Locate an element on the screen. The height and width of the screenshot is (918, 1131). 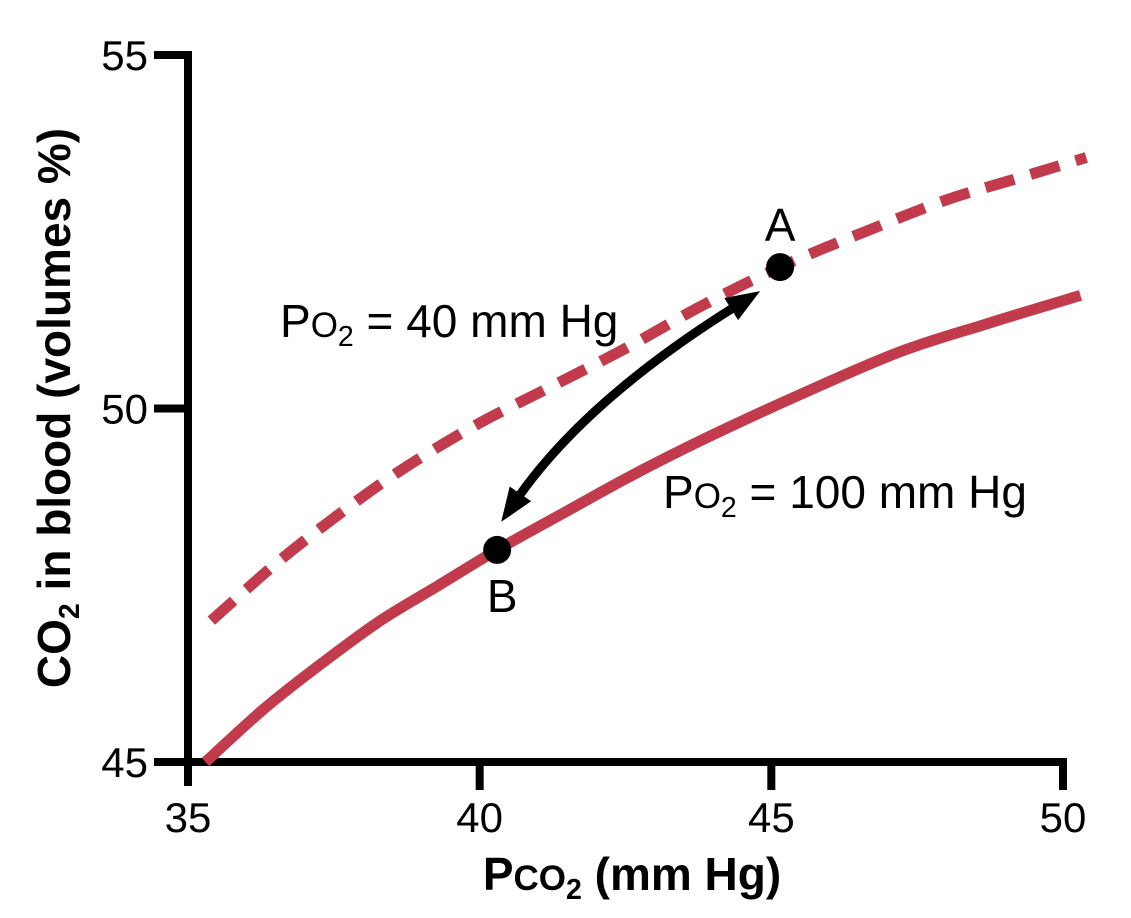
x-axis-title: PCO2 (mm Hg) is located at coordinates (632, 877).